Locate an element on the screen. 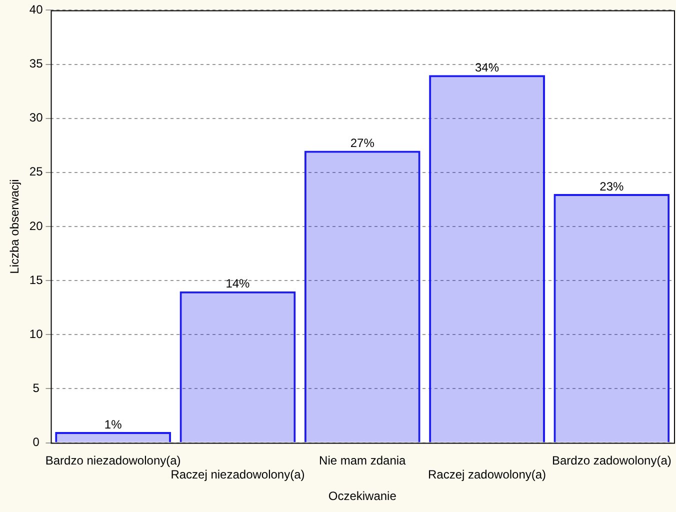 This screenshot has width=676, height=512. y-tick-label: 25 is located at coordinates (36, 171).